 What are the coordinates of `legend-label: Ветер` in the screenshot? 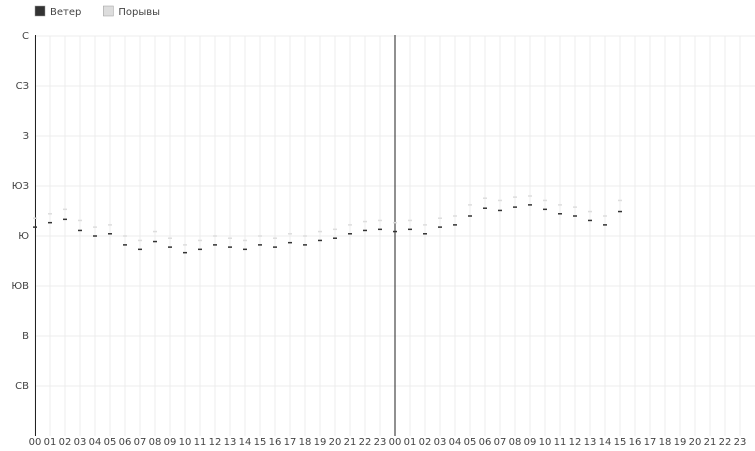 It's located at (65, 12).